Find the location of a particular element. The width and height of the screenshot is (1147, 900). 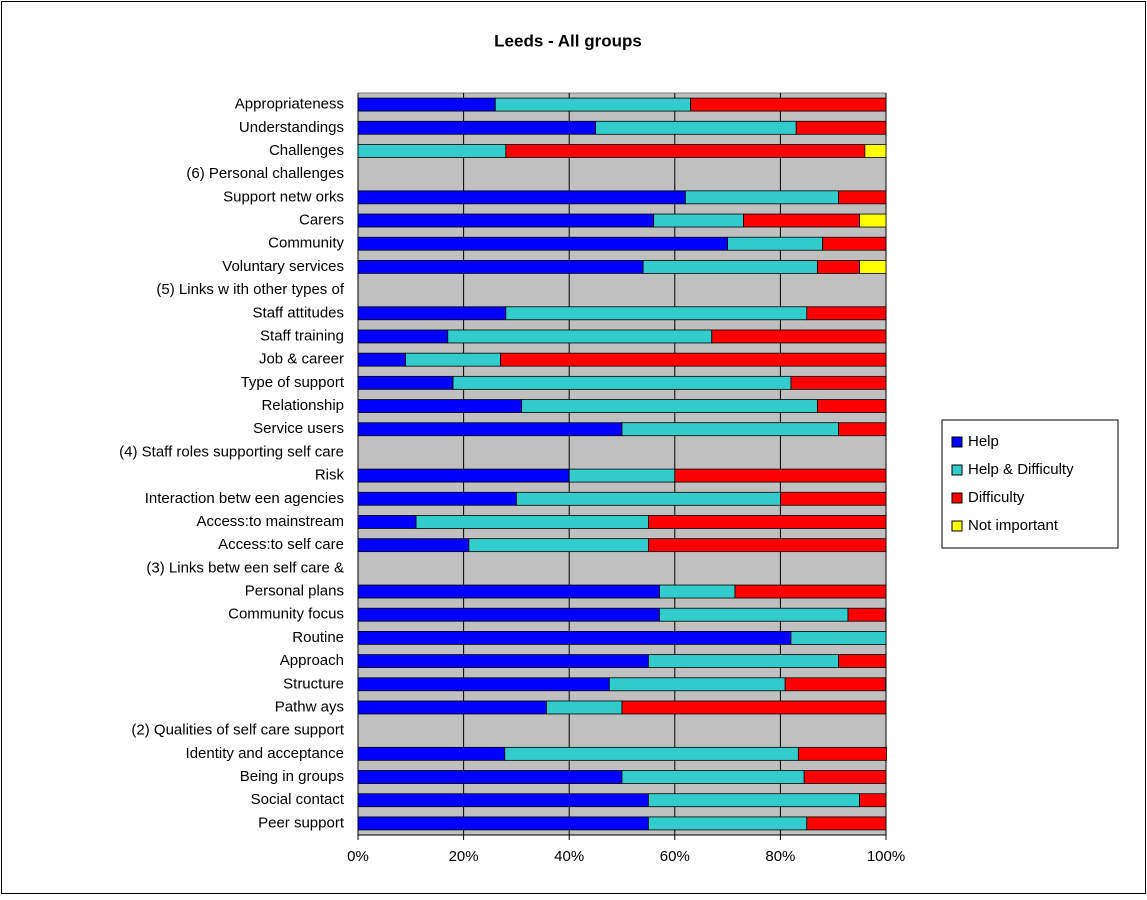

chart-title: Leeds - All groups is located at coordinates (568, 40).